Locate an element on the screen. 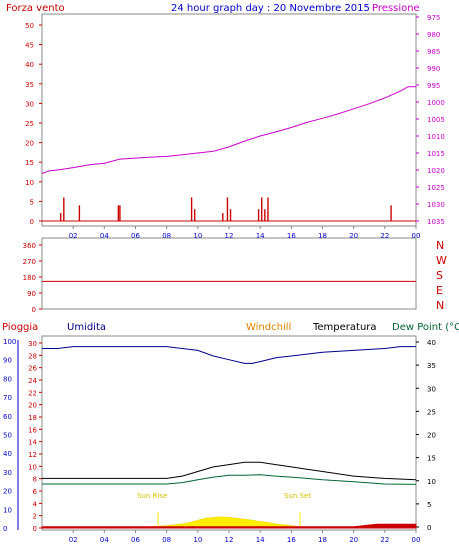  pressure-y-tick-label: 1015 is located at coordinates (436, 154).